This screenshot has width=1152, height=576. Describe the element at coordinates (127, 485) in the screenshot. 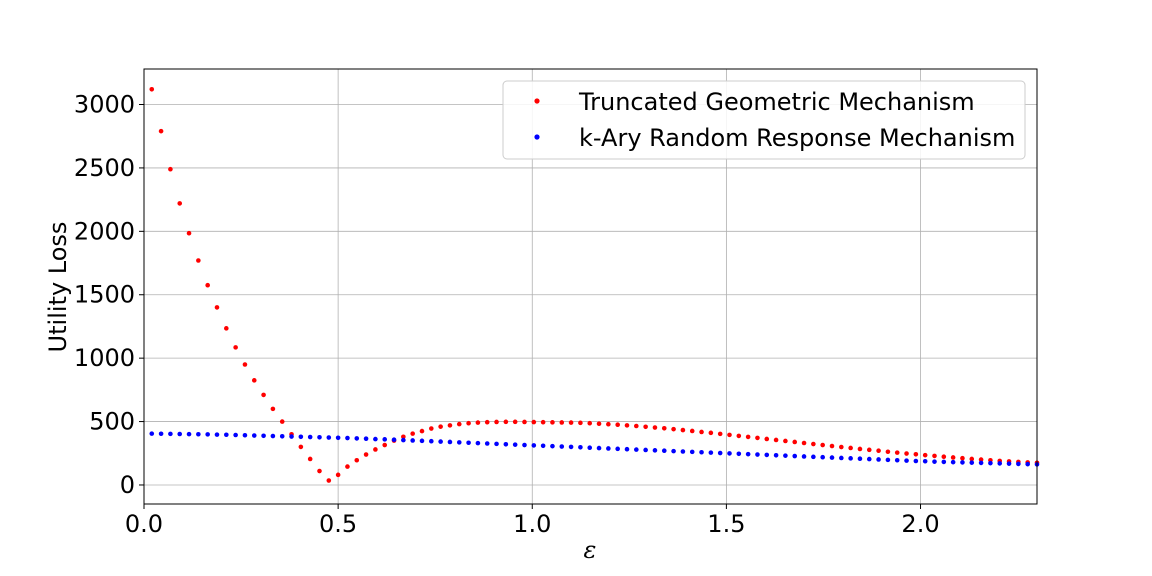

I see `y-tick-label: 0` at that location.